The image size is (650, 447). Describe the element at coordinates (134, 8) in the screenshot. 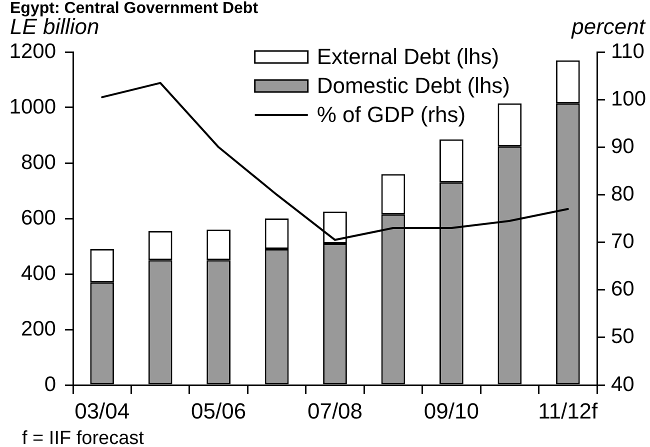

I see `chart-title: Egypt: Central Government Debt` at that location.